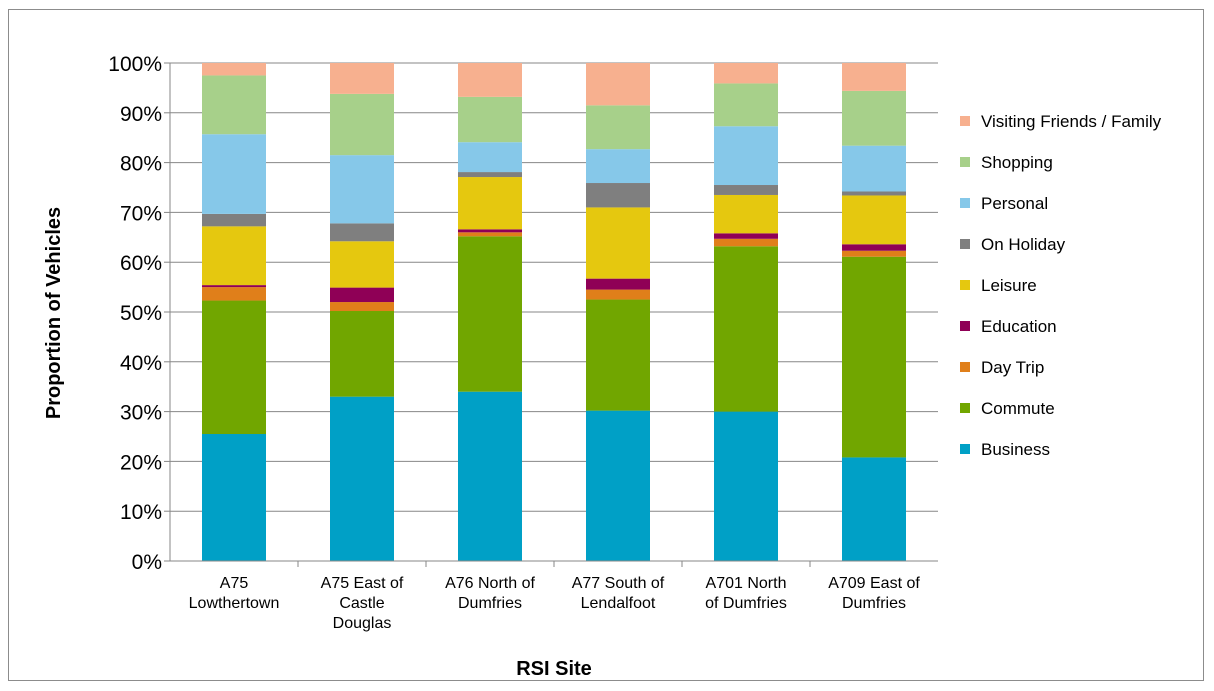 The image size is (1214, 691). What do you see at coordinates (554, 669) in the screenshot?
I see `x-axis-title: RSI Site` at bounding box center [554, 669].